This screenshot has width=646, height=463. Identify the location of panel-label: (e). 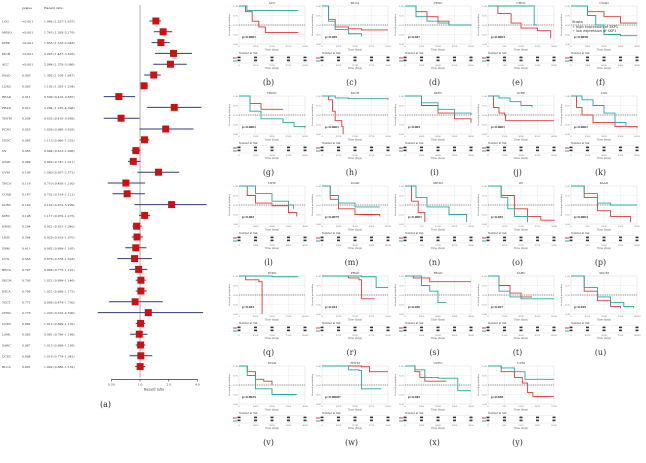
(517, 82).